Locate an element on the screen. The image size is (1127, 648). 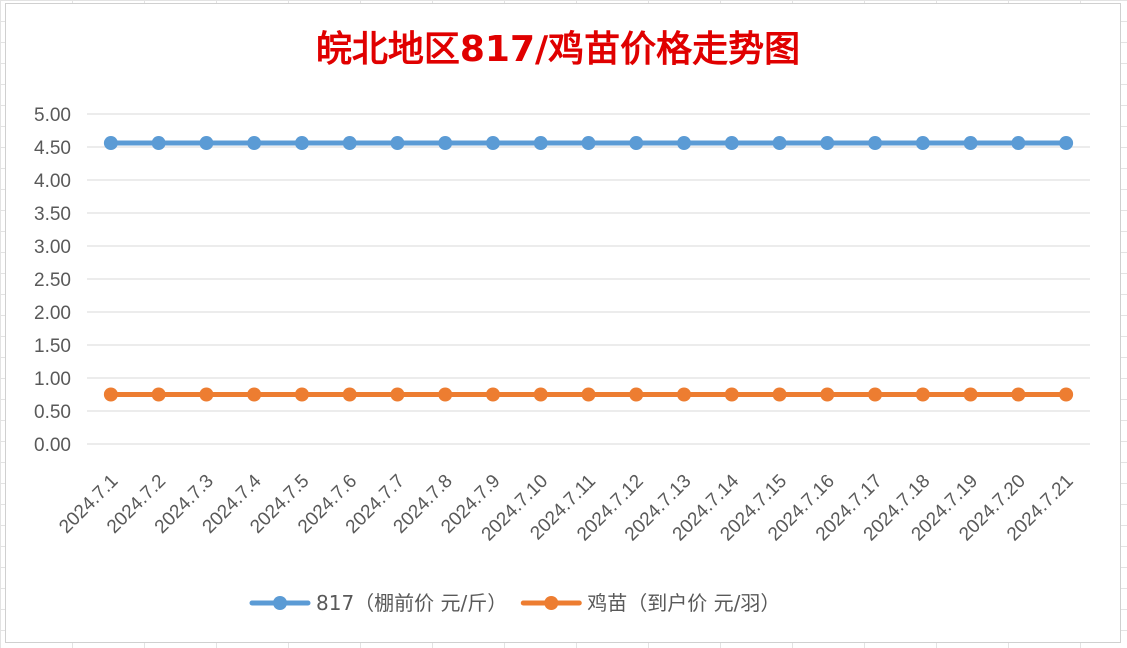
y-tick-label: 3.00 is located at coordinates (52, 247).